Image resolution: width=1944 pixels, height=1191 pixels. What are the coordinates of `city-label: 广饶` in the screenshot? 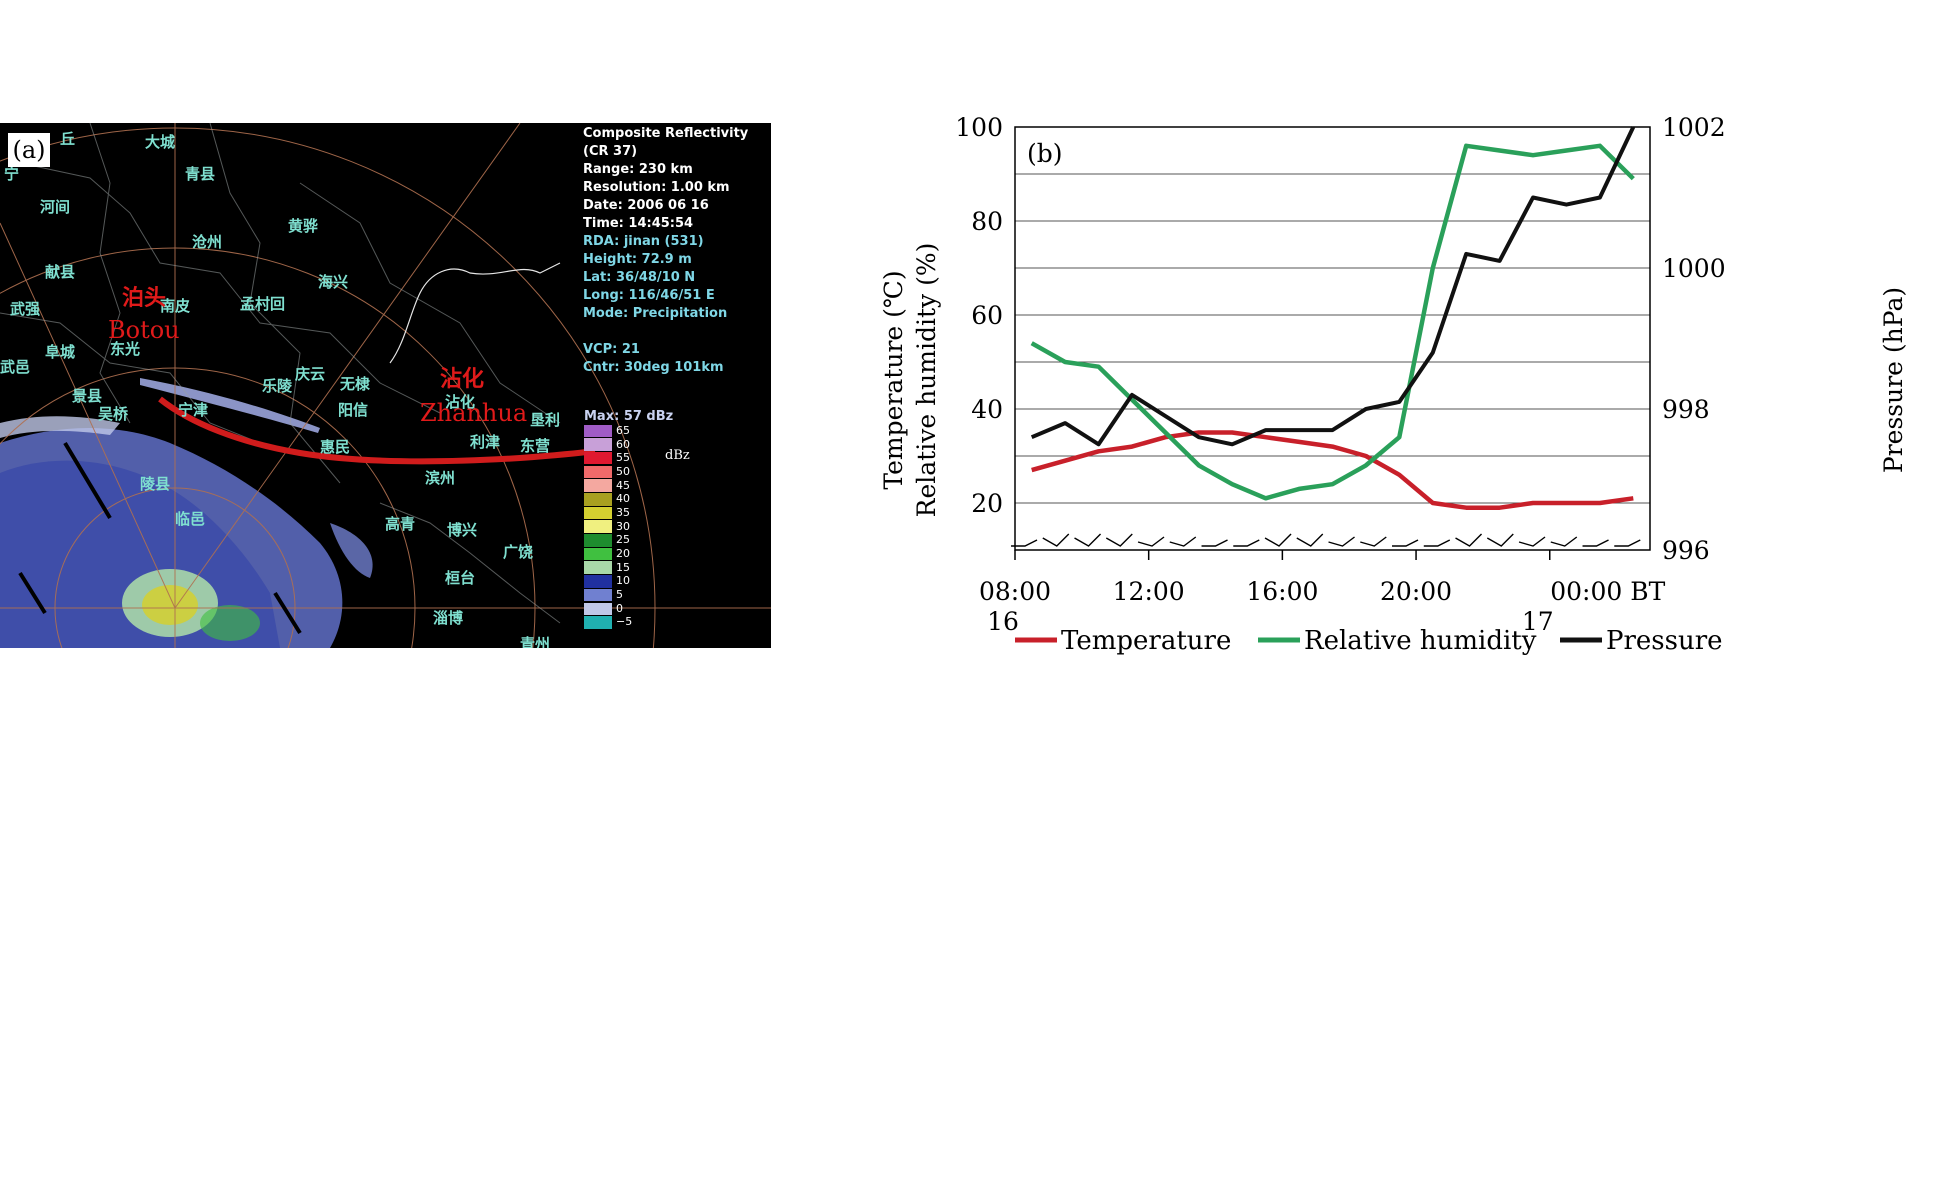 It's located at (518, 552).